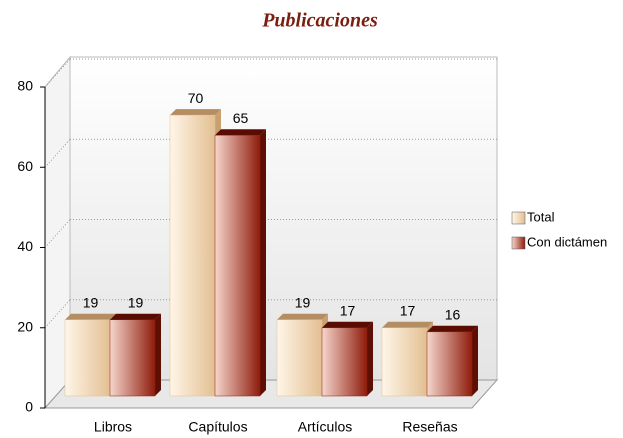 The width and height of the screenshot is (623, 438). I want to click on data-label: 70, so click(196, 98).